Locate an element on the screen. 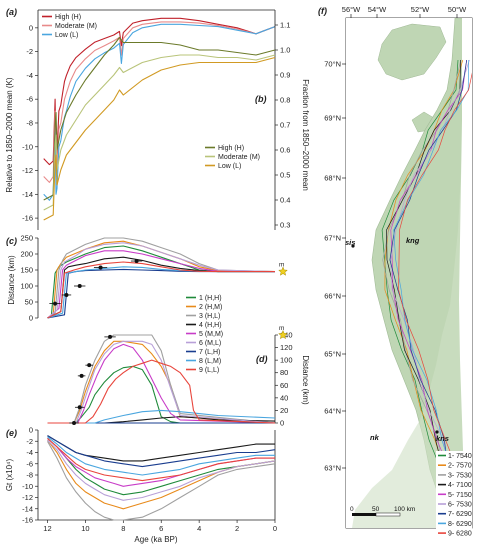 This screenshot has width=500, height=546. legend-entry: 6 (M,L) is located at coordinates (210, 343).